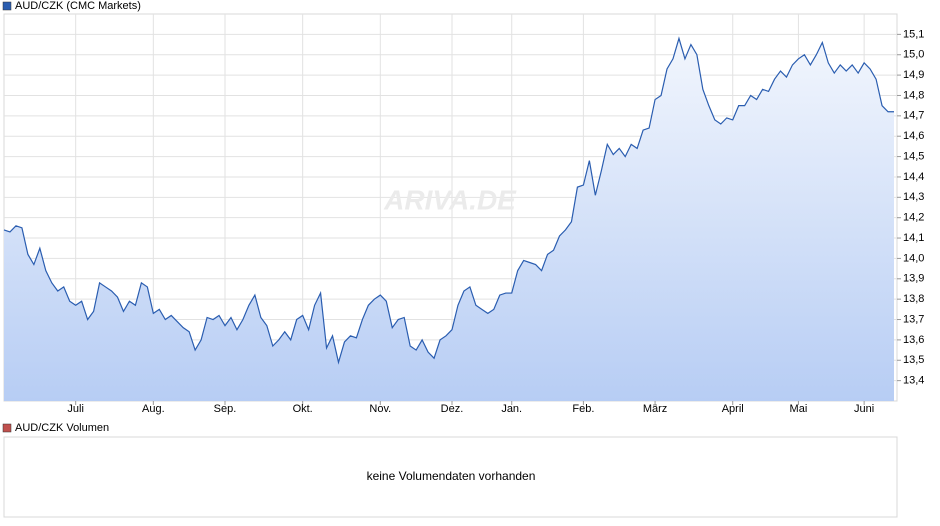 This screenshot has height=526, width=940. What do you see at coordinates (913, 238) in the screenshot?
I see `y-tick-label: 14,1` at bounding box center [913, 238].